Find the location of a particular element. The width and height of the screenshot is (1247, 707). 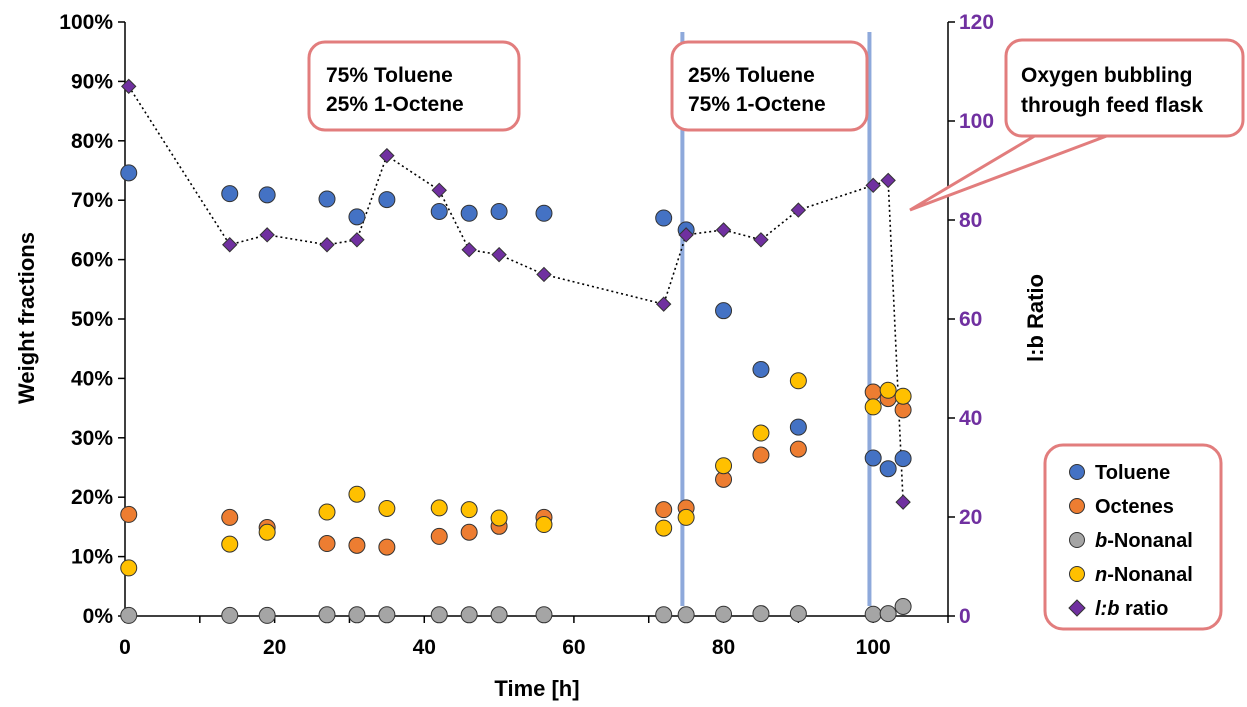

y2-tick-label: 100 is located at coordinates (976, 121).